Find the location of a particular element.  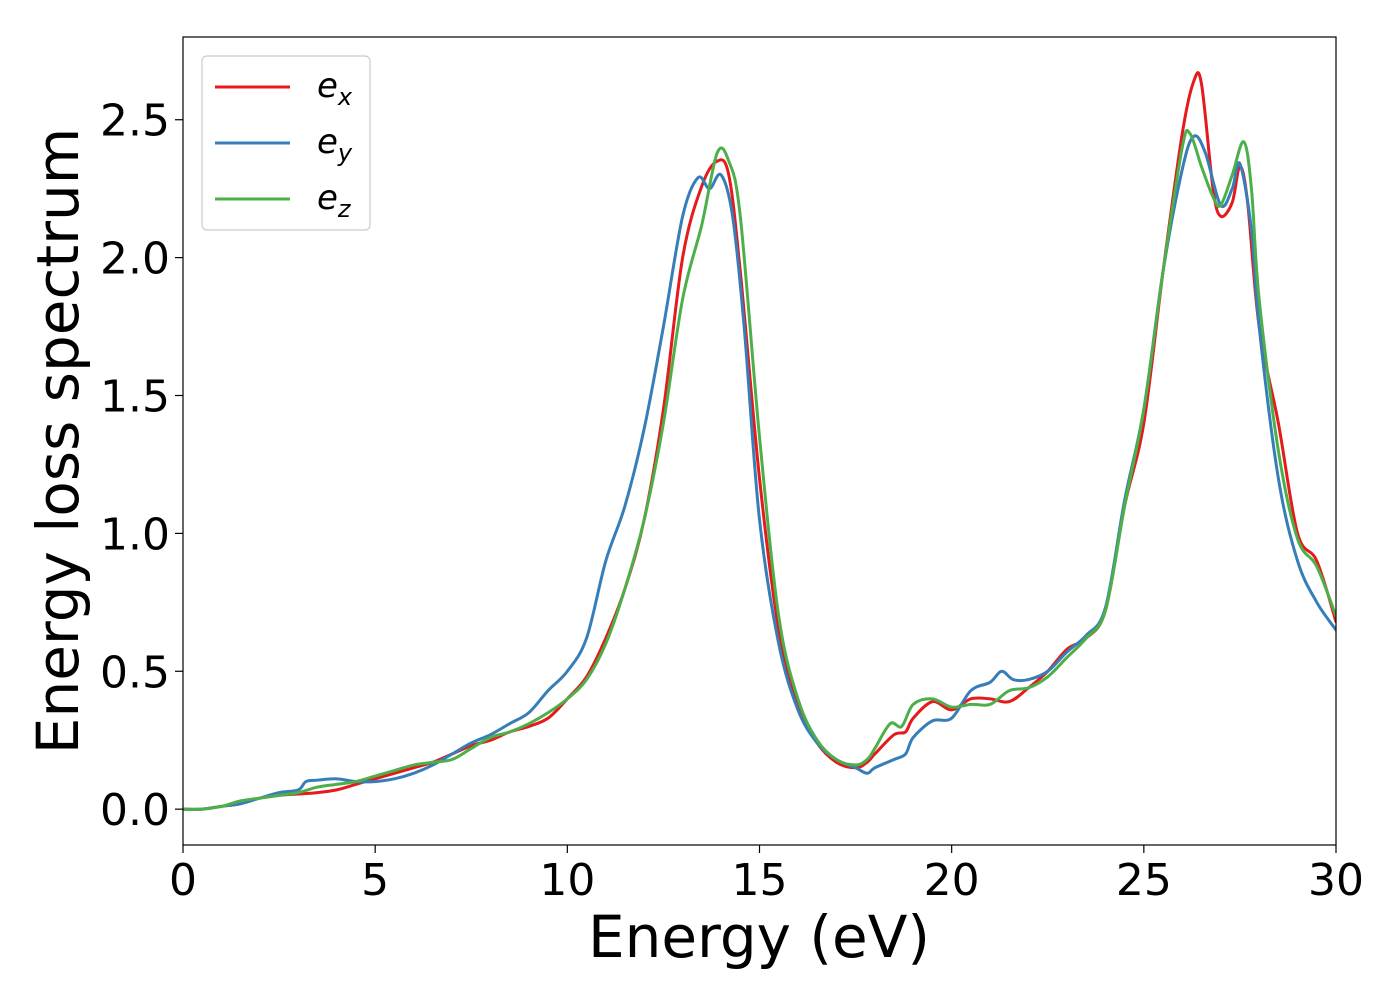

y-tick-label: 1.0 is located at coordinates (135, 534).